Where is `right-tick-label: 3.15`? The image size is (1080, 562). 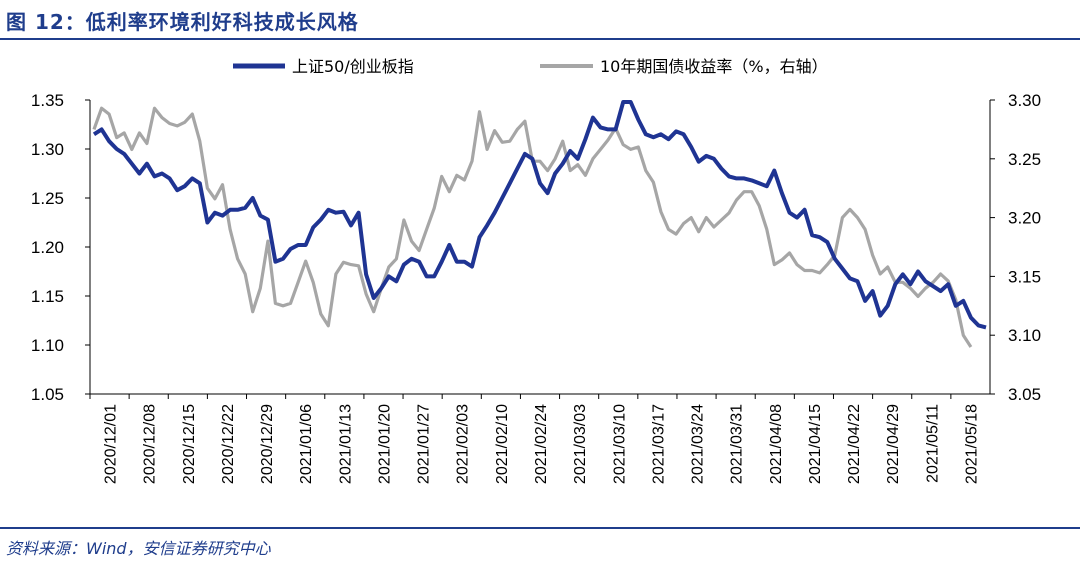
right-tick-label: 3.15 is located at coordinates (1024, 276).